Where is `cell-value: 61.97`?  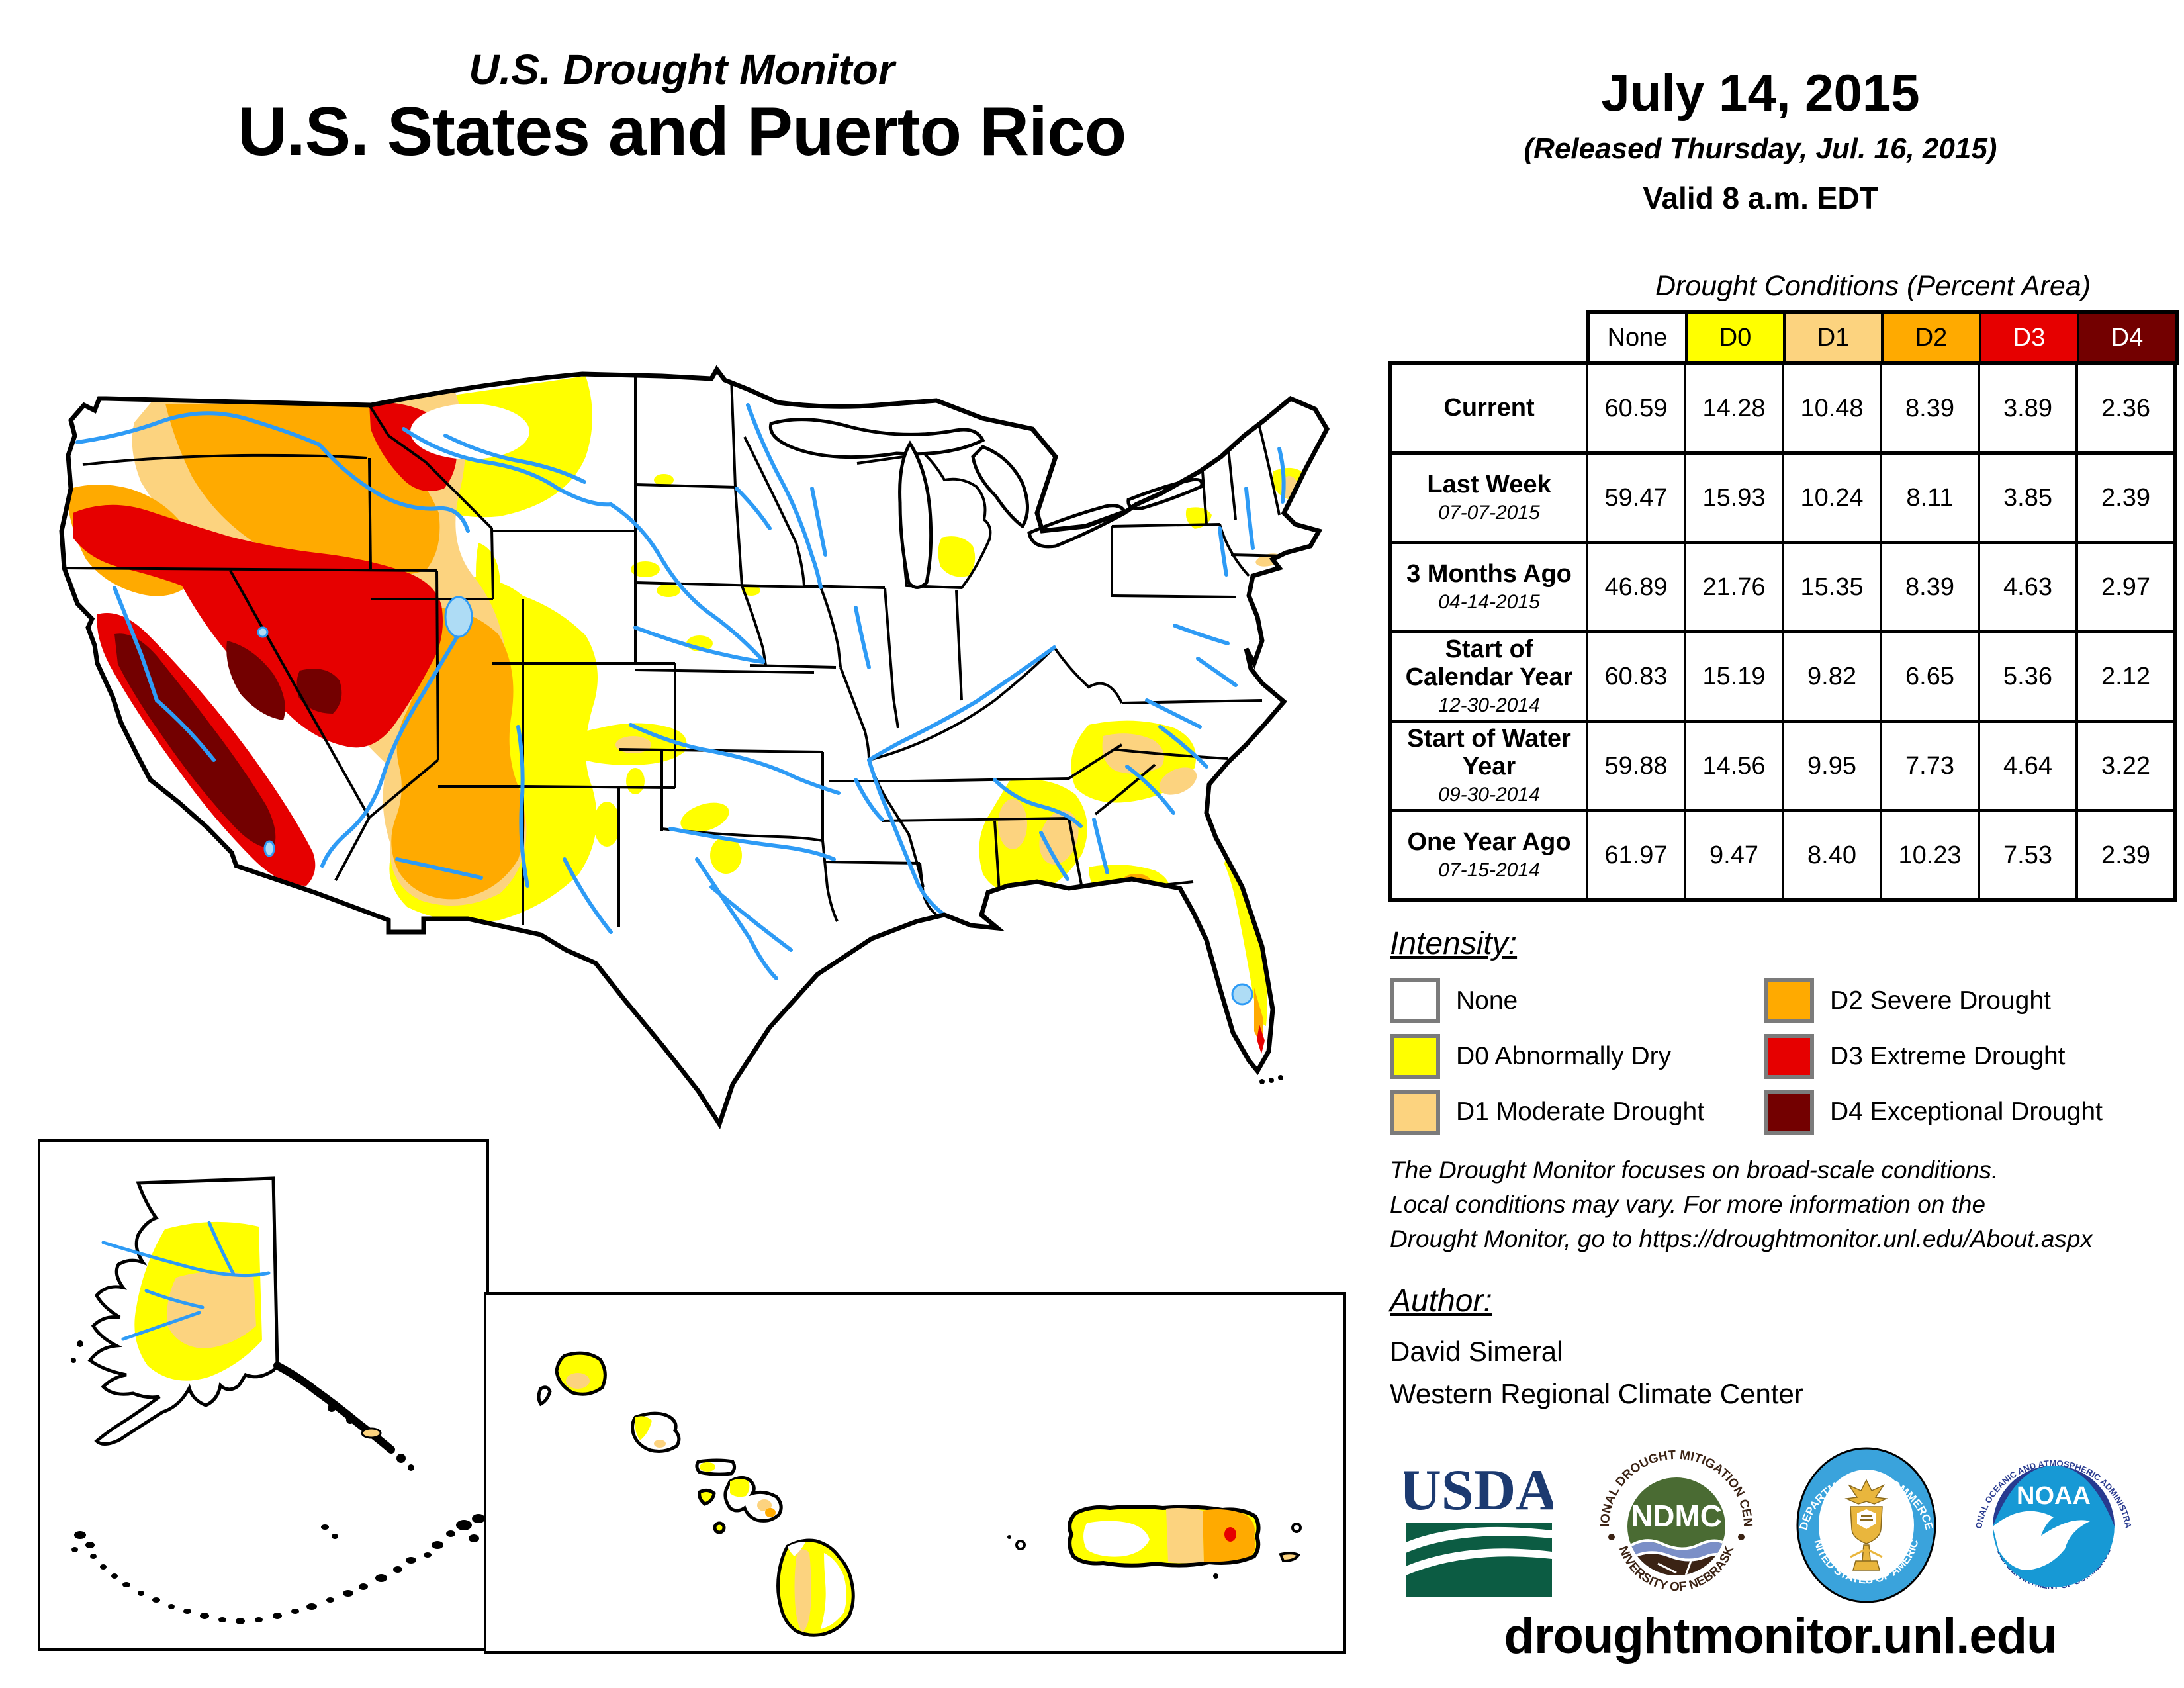
cell-value: 61.97 is located at coordinates (1637, 855).